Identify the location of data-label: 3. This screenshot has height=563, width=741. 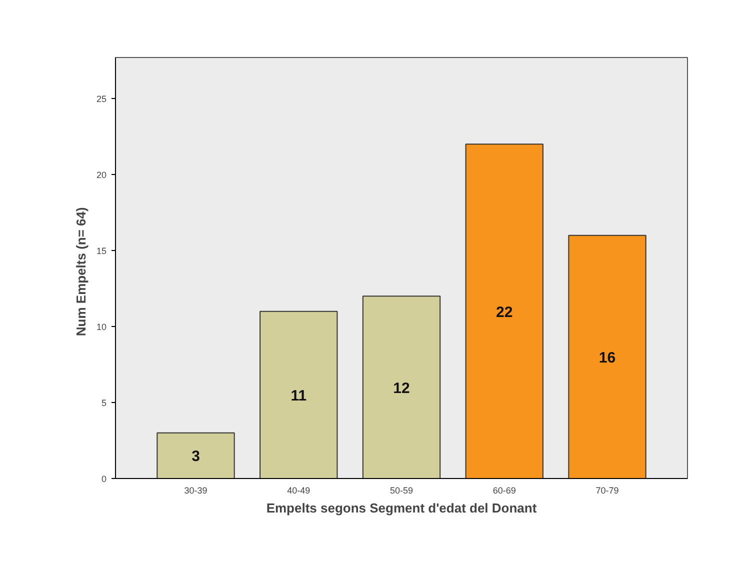
(196, 457).